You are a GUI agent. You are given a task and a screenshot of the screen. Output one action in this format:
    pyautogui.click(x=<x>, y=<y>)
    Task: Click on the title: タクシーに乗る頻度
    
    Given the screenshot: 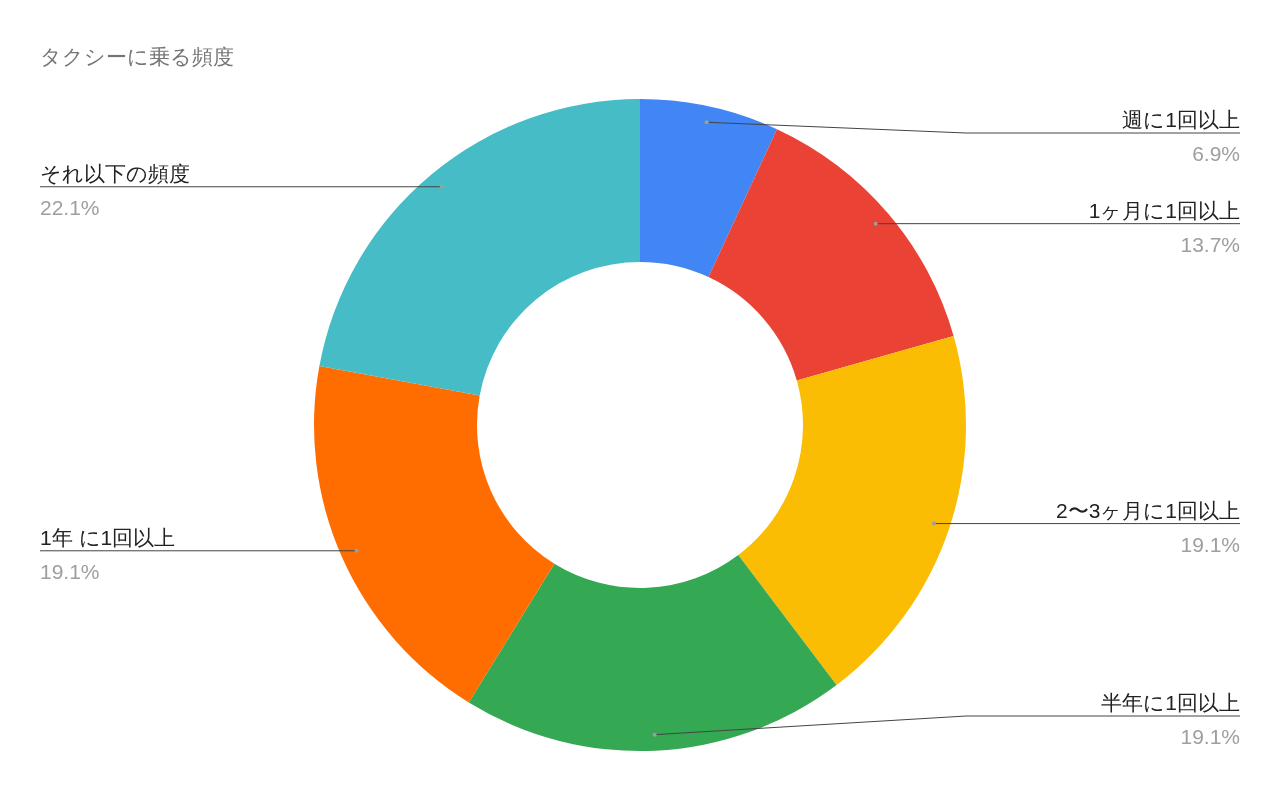 What is the action you would take?
    pyautogui.click(x=137, y=56)
    